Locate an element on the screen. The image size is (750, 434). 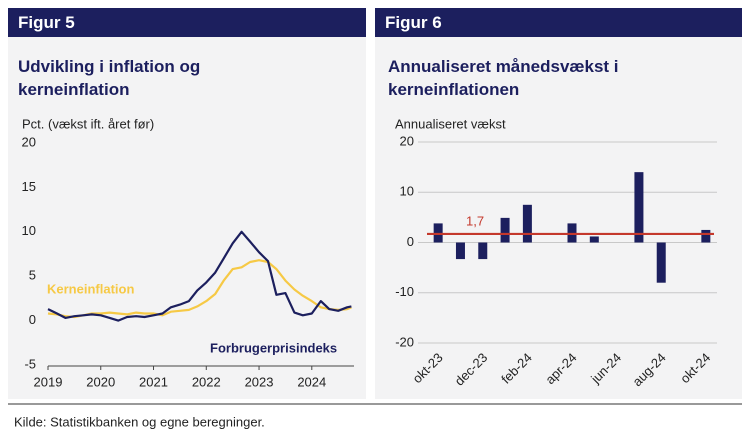
y-tick-label: -5 is located at coordinates (30, 363).